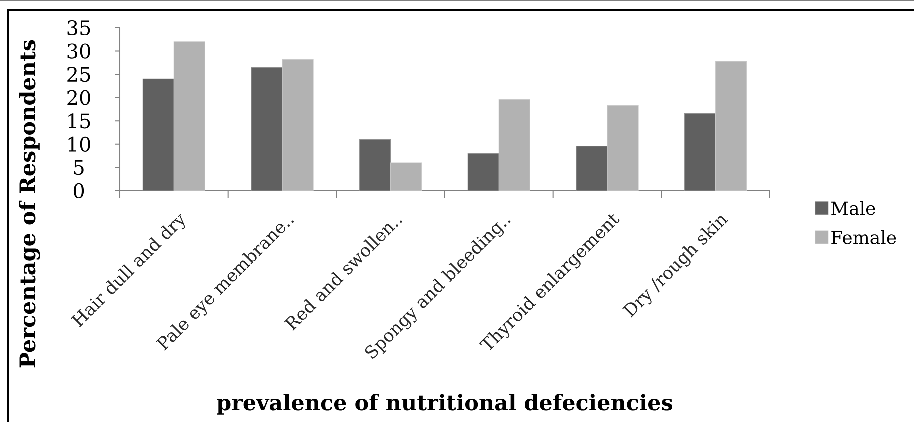  I want to click on y-tick-label: 35, so click(79, 28).